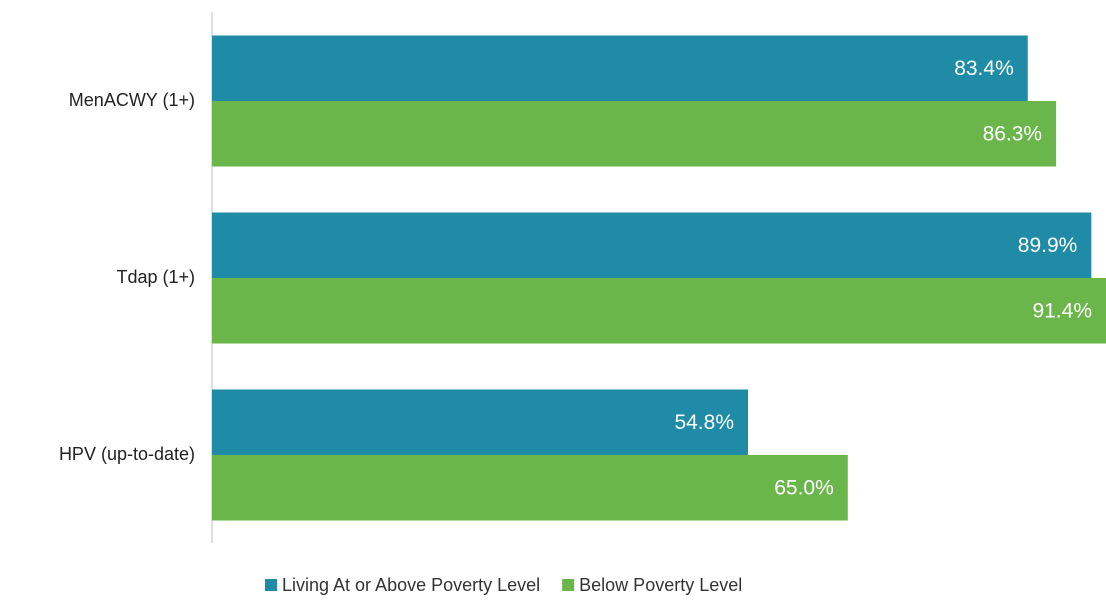 The width and height of the screenshot is (1106, 601). Describe the element at coordinates (411, 585) in the screenshot. I see `legend-label: Living At or Above Poverty Level` at that location.